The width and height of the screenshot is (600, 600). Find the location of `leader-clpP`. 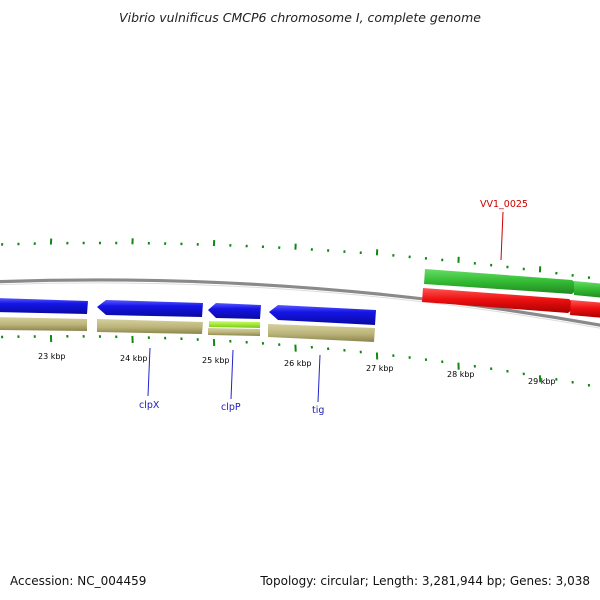

leader-clpP is located at coordinates (232, 374).